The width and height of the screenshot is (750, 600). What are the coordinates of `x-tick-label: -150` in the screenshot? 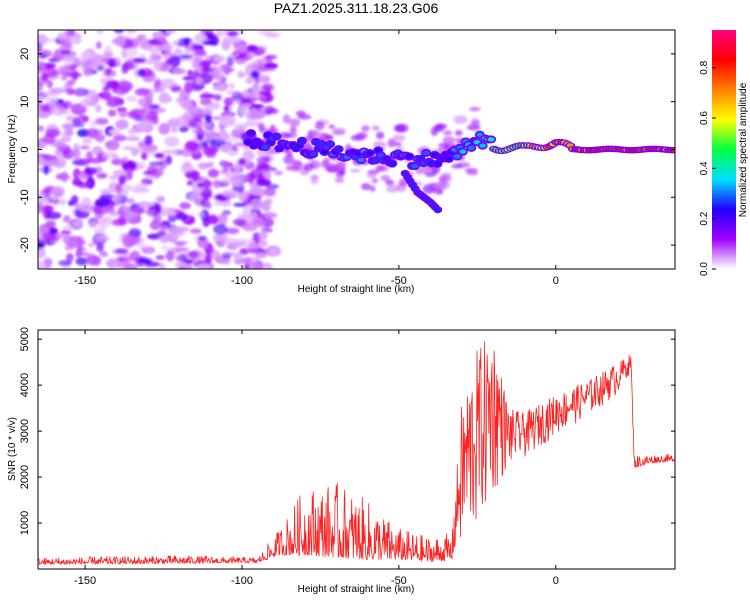 It's located at (85, 281).